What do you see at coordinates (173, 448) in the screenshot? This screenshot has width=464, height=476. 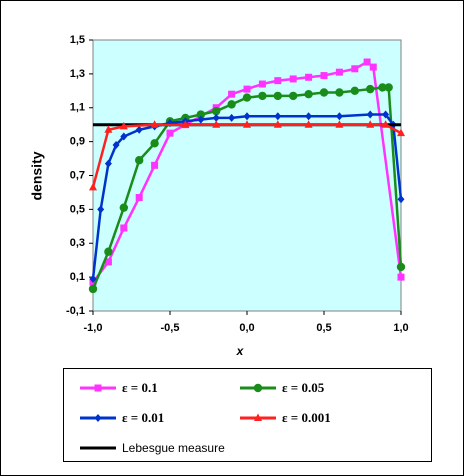 I see `legend-label: Lebesgue measure` at bounding box center [173, 448].